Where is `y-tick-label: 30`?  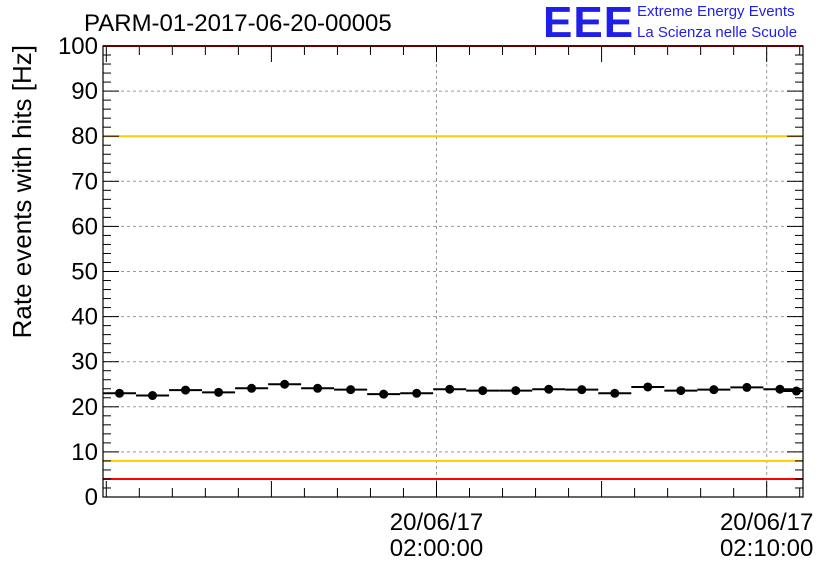
y-tick-label: 30 is located at coordinates (84, 362).